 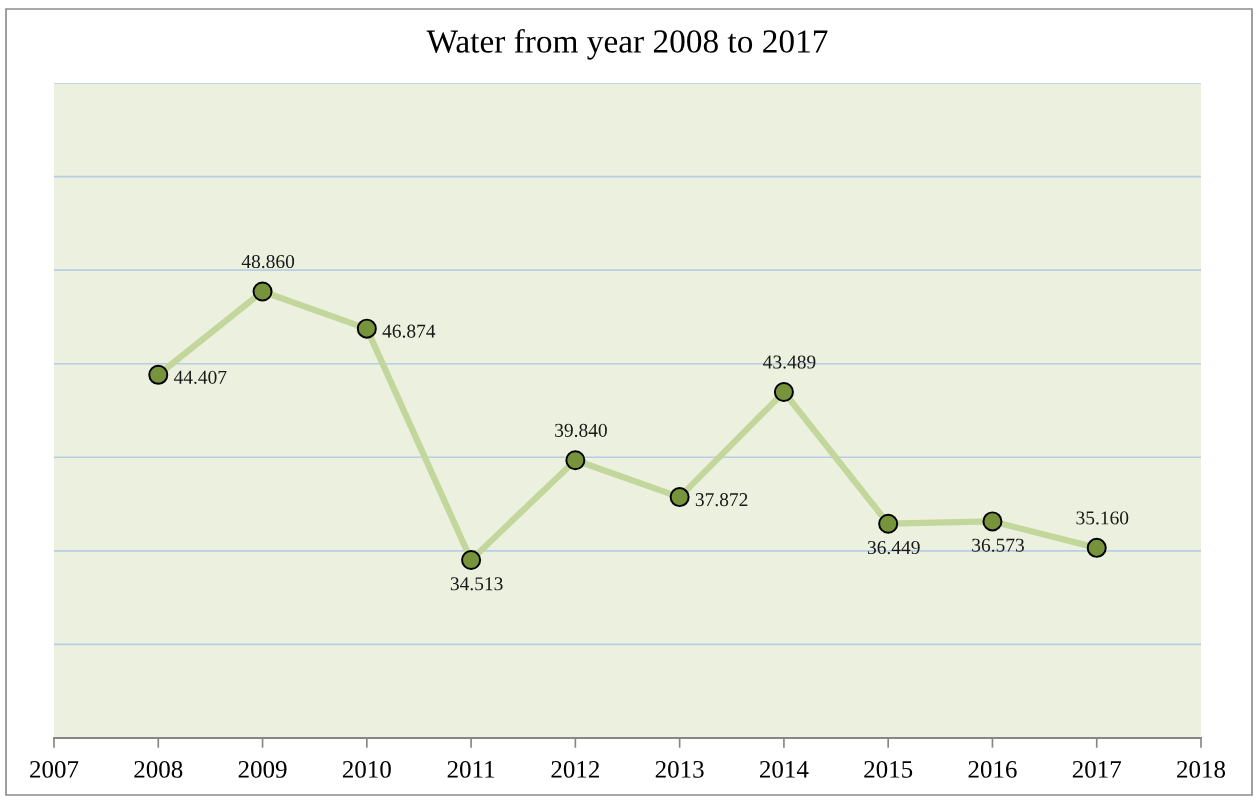 What do you see at coordinates (471, 769) in the screenshot?
I see `x-tick-label: 2011` at bounding box center [471, 769].